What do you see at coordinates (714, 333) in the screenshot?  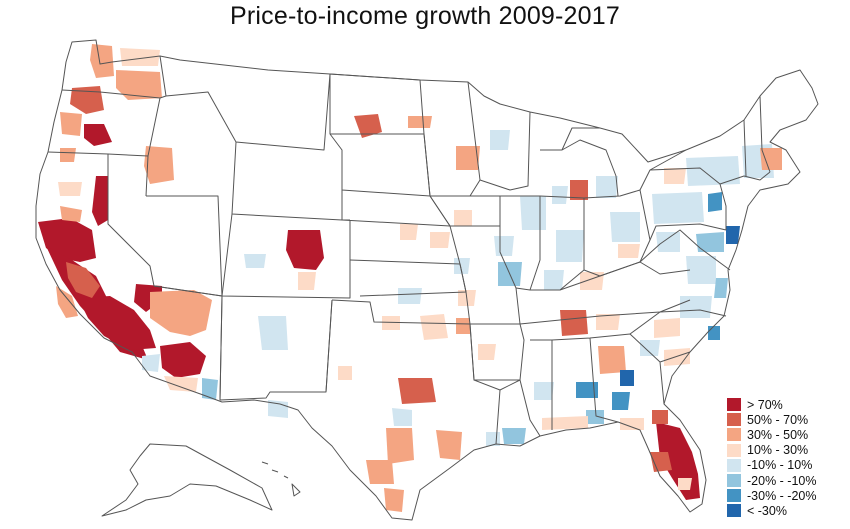 I see `region-nc-coast` at bounding box center [714, 333].